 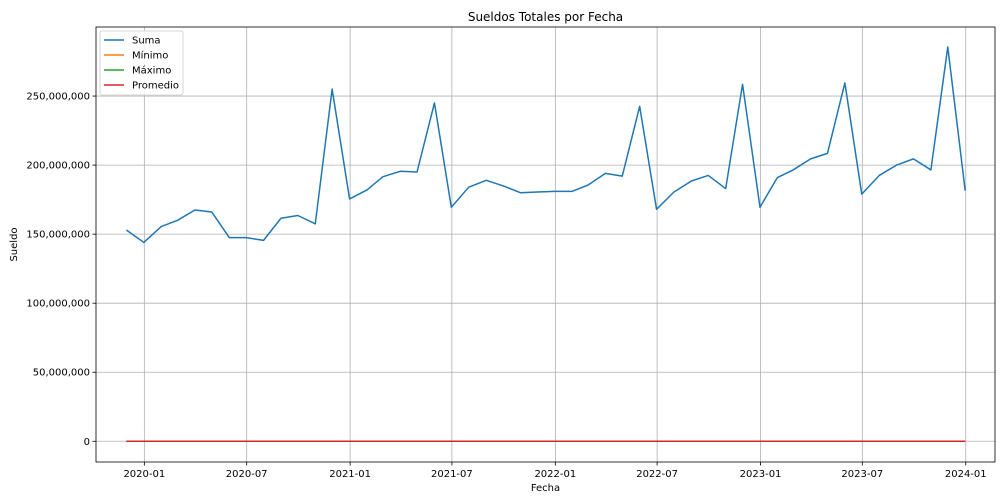 What do you see at coordinates (350, 474) in the screenshot?
I see `x-tick-label: 2021-01` at bounding box center [350, 474].